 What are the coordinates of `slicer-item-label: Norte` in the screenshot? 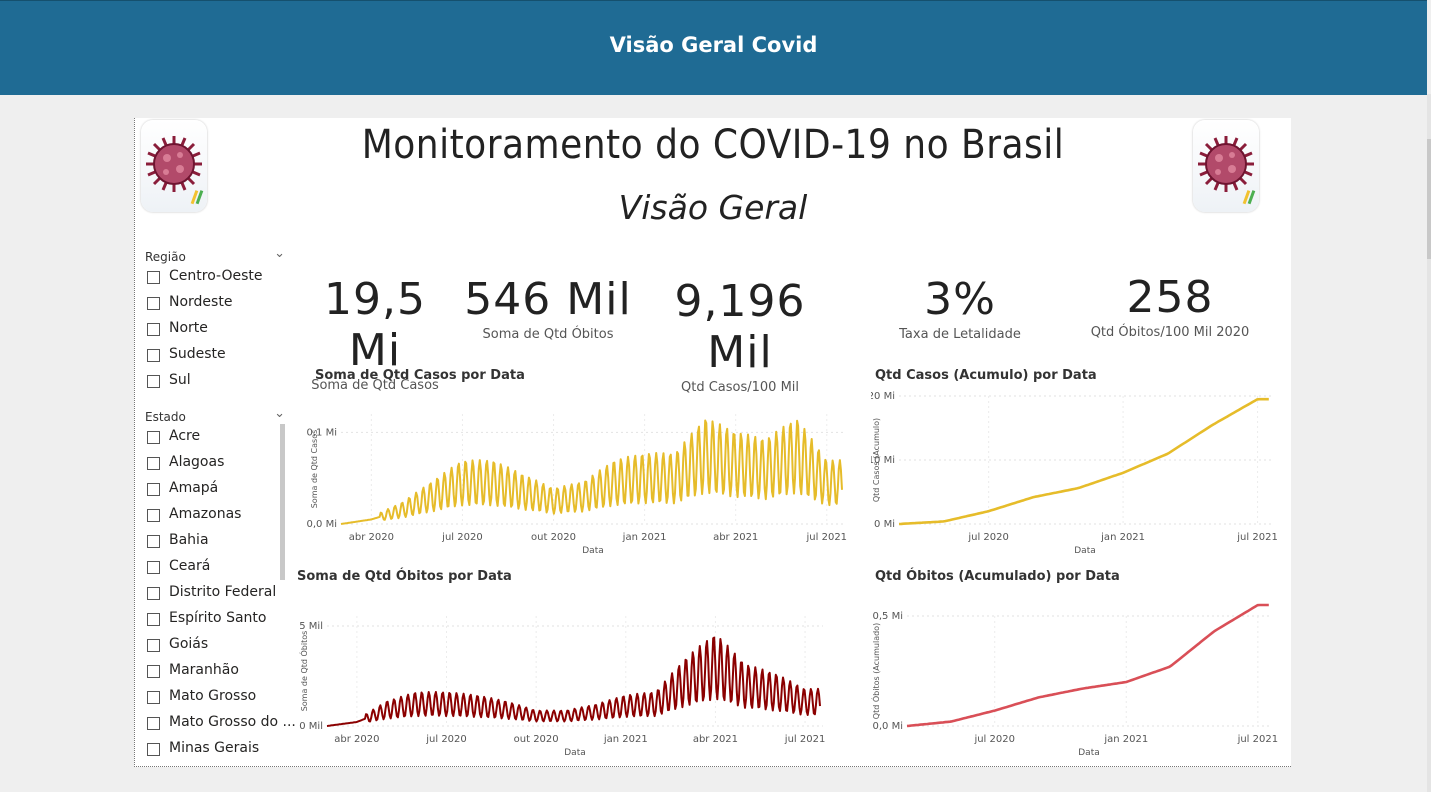 It's located at (188, 328).